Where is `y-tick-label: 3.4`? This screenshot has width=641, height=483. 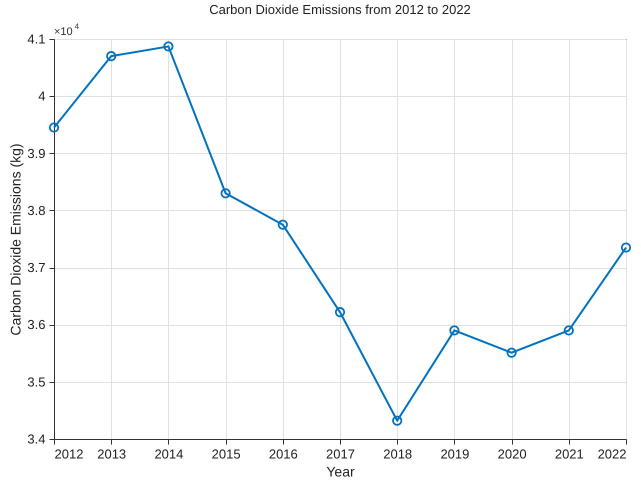
y-tick-label: 3.4 is located at coordinates (36, 439).